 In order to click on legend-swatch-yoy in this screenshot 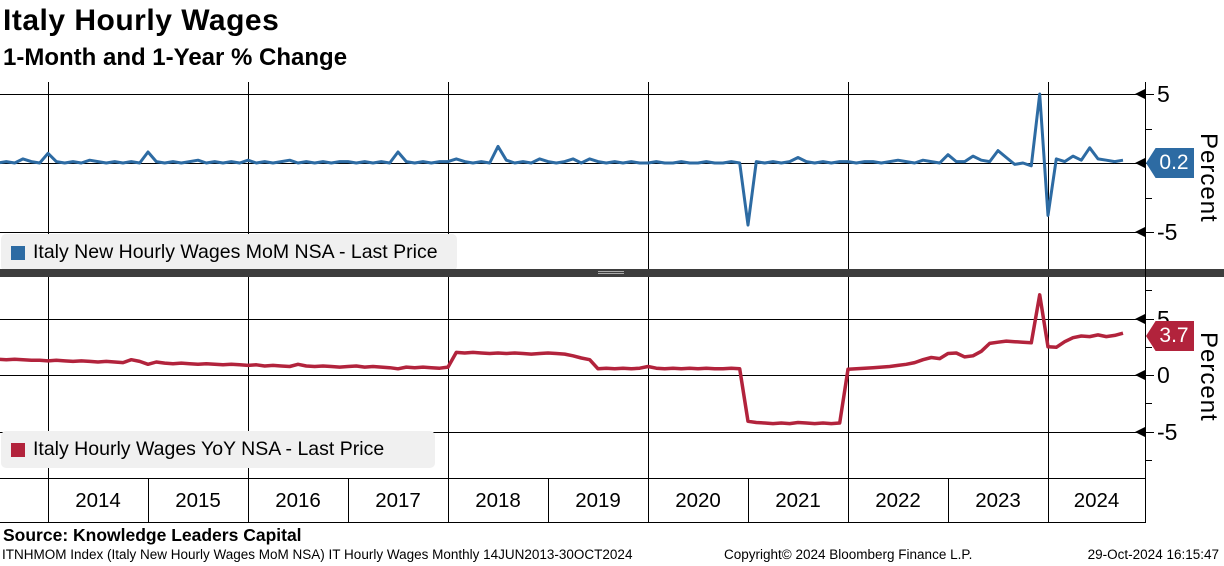, I will do `click(18, 449)`.